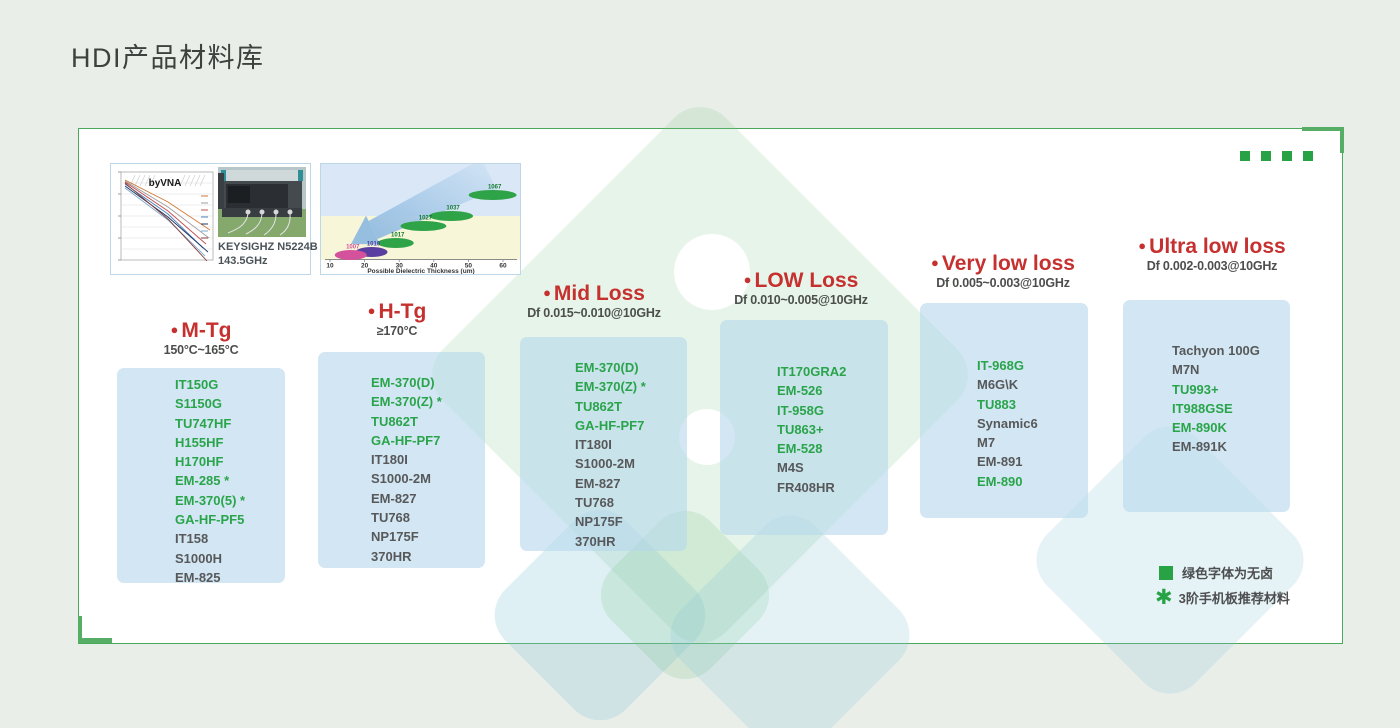  Describe the element at coordinates (806, 280) in the screenshot. I see `column-title: LOW Loss` at that location.